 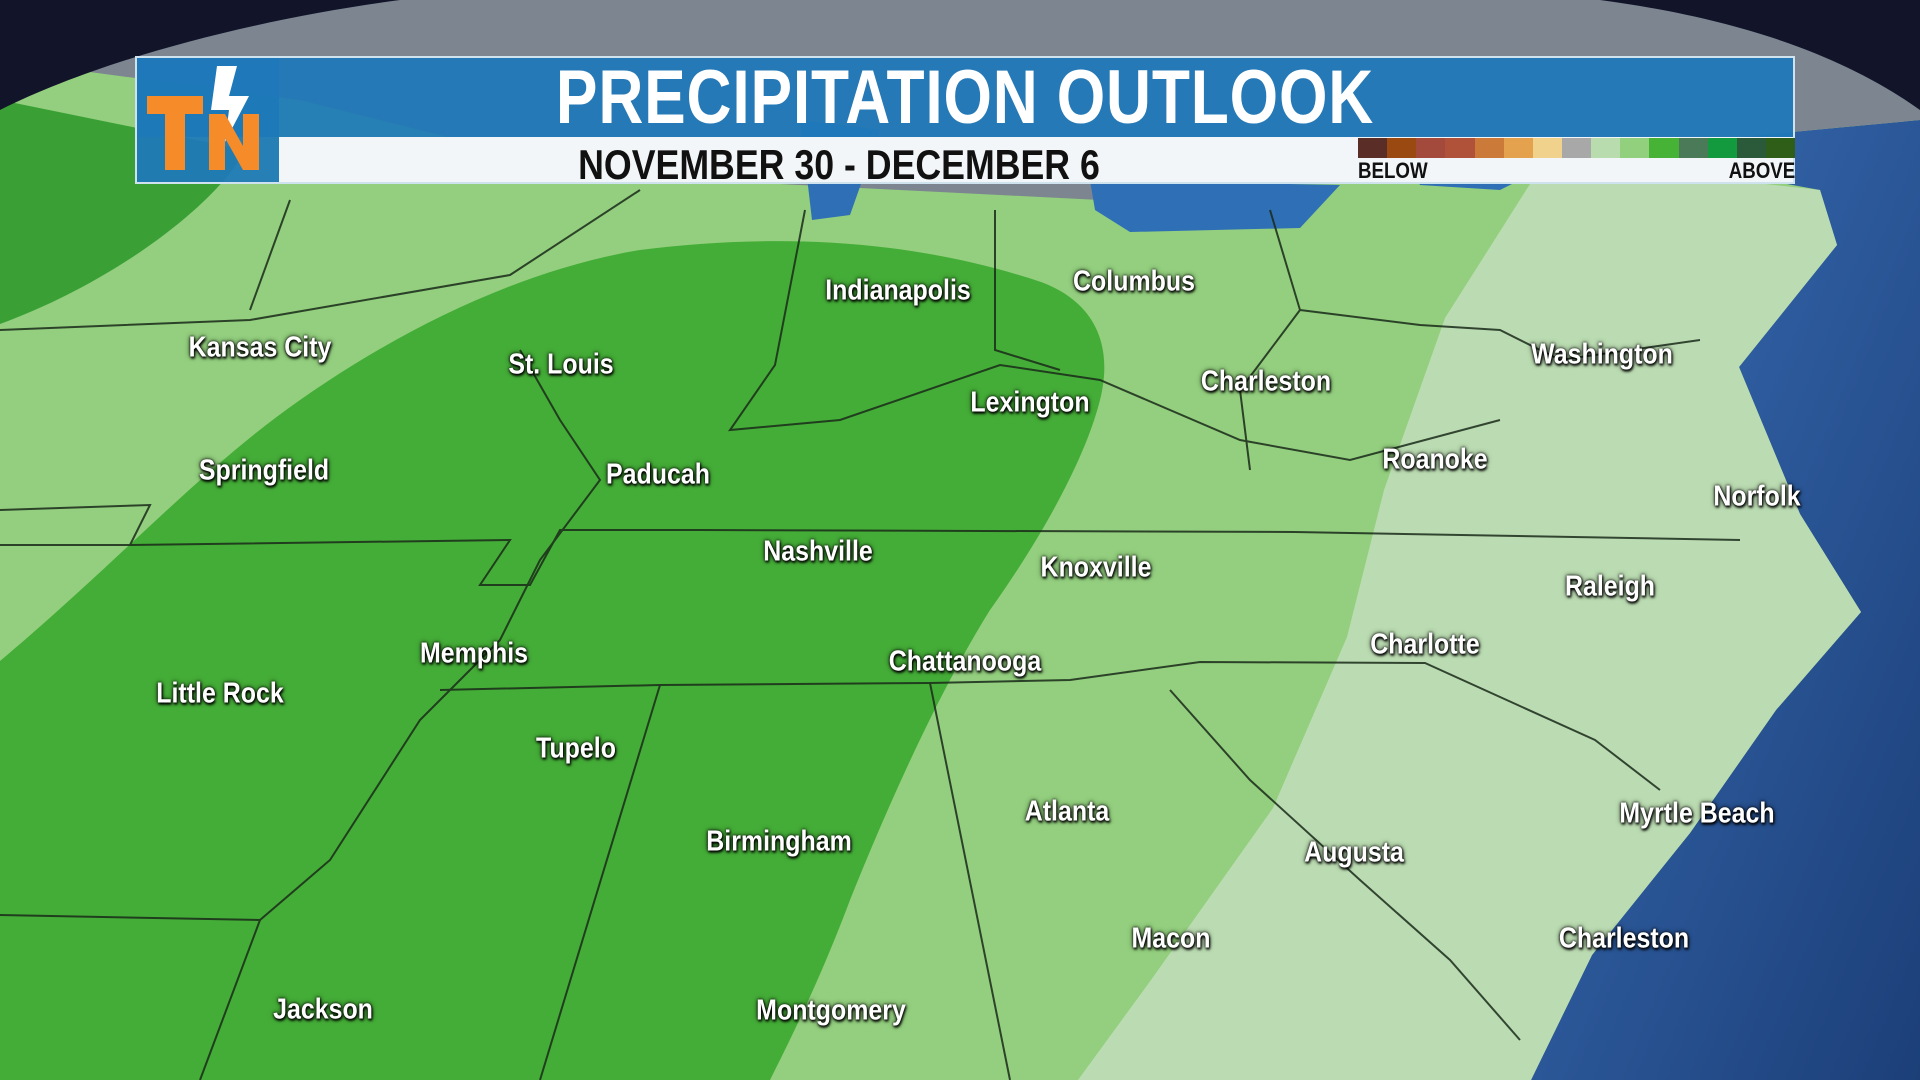 I want to click on logo, so click(x=208, y=120).